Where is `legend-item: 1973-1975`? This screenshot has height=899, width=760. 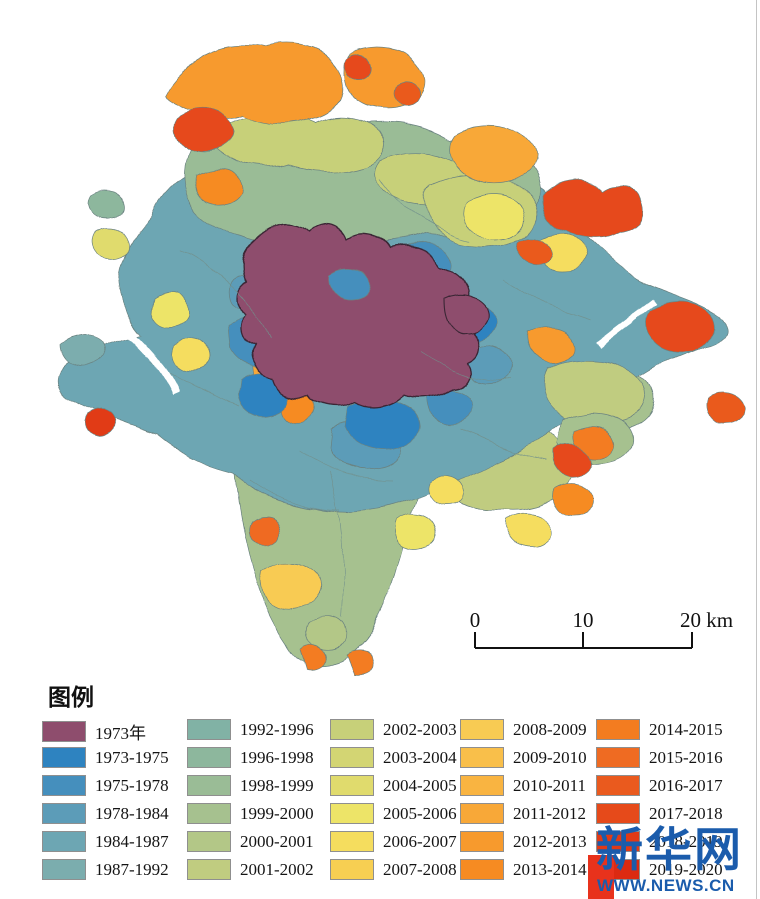
legend-item: 1973-1975 is located at coordinates (105, 757).